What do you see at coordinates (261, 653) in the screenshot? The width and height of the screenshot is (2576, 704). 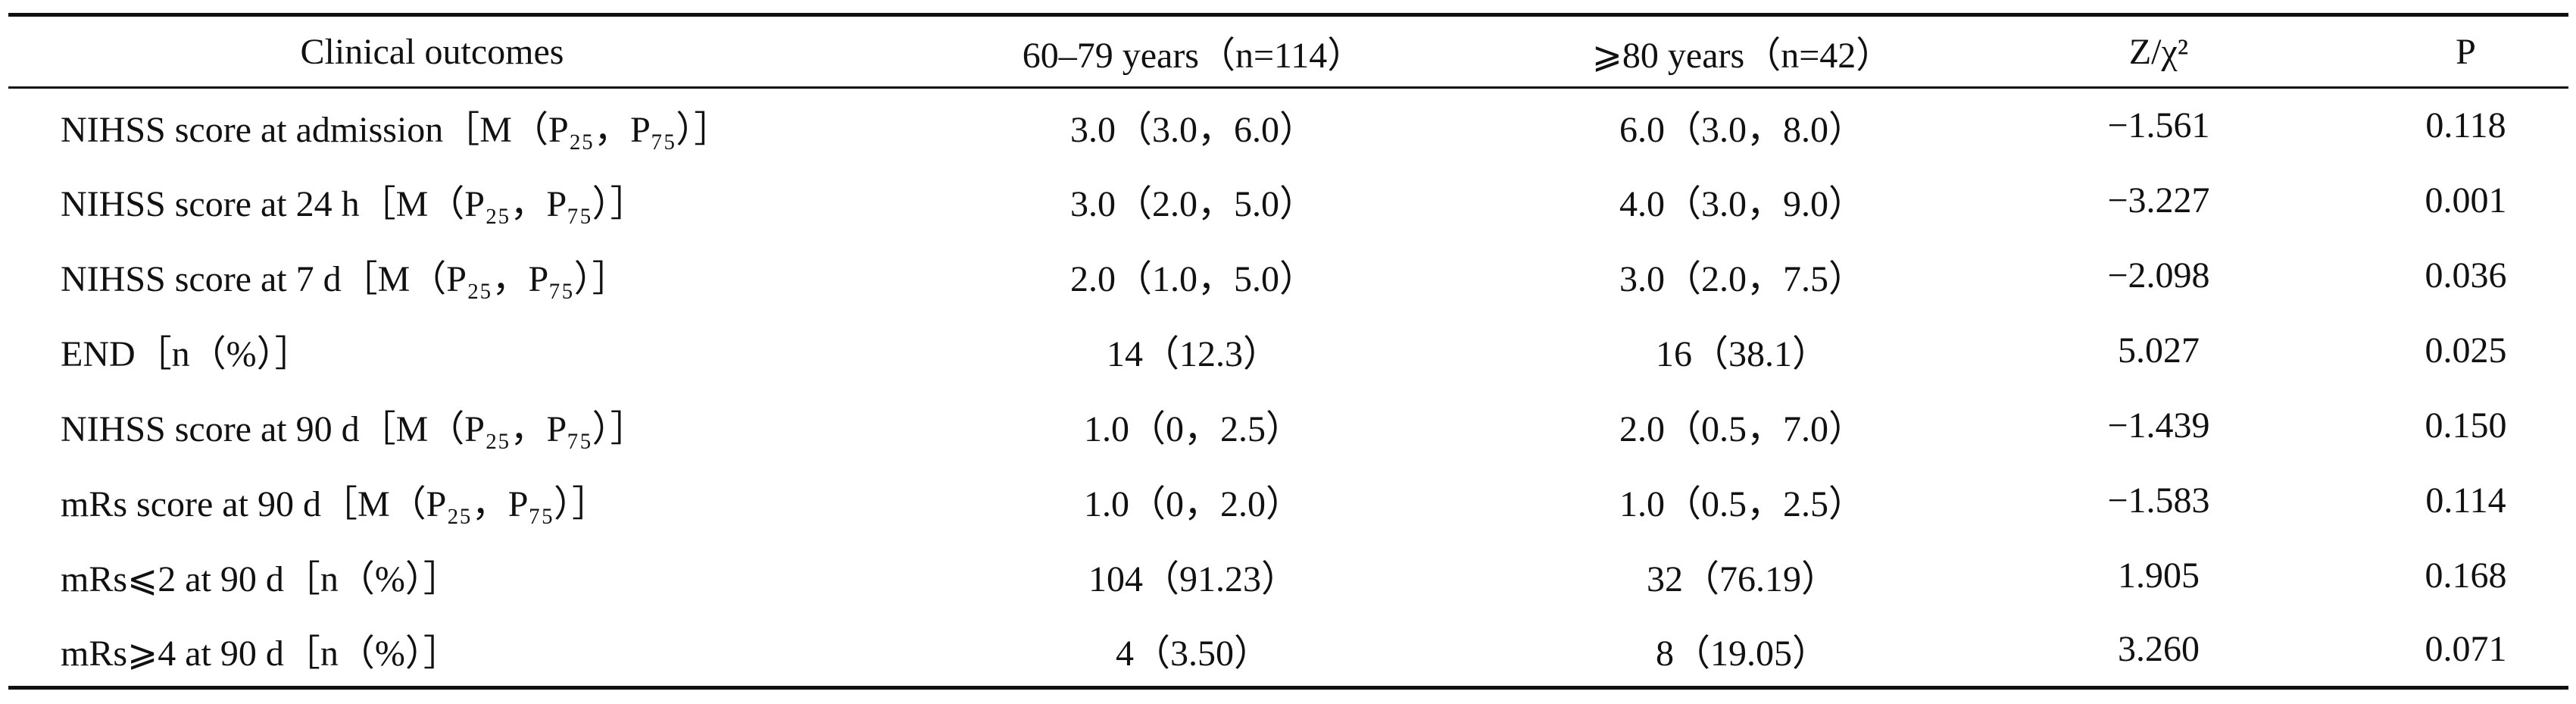 I see `row-label: mRs⩾4 at 90 d［n（%）］` at bounding box center [261, 653].